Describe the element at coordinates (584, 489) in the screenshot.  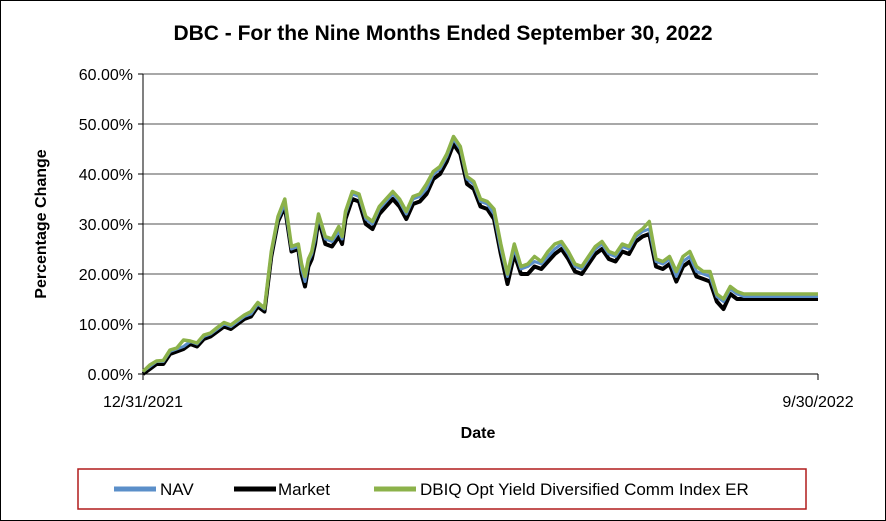
I see `legend-label-index: DBIQ Opt Yield Diversified Comm Index ER` at that location.